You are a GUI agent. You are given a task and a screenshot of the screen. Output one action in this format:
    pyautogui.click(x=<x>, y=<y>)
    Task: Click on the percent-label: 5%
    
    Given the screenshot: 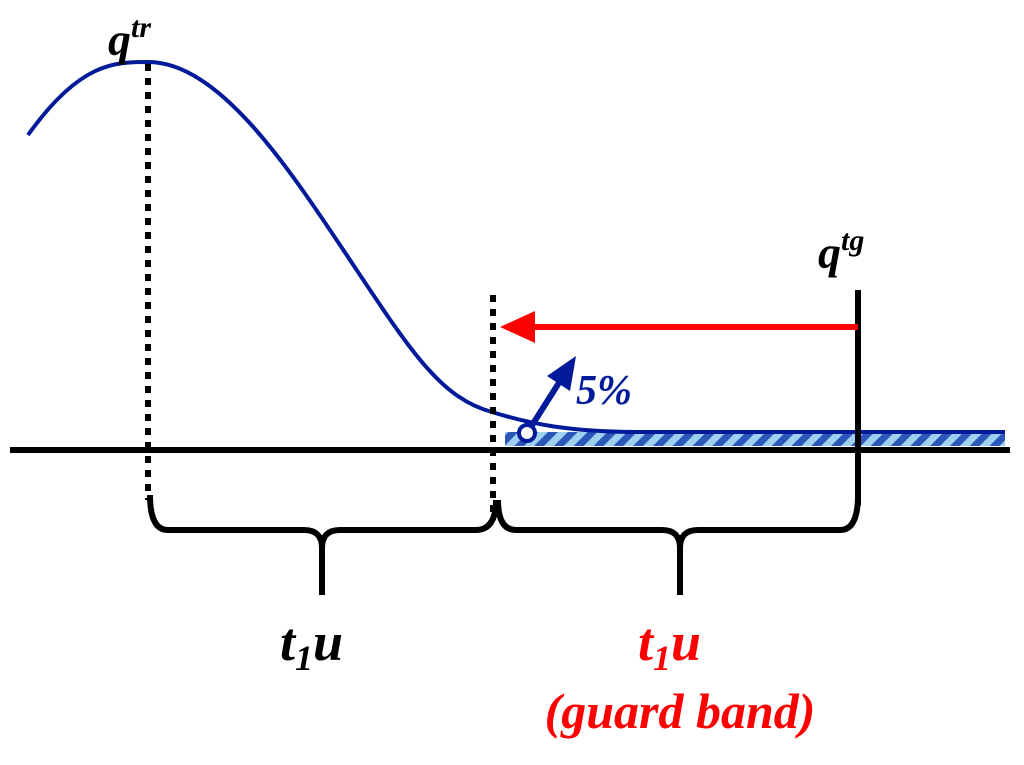 What is the action you would take?
    pyautogui.click(x=604, y=391)
    